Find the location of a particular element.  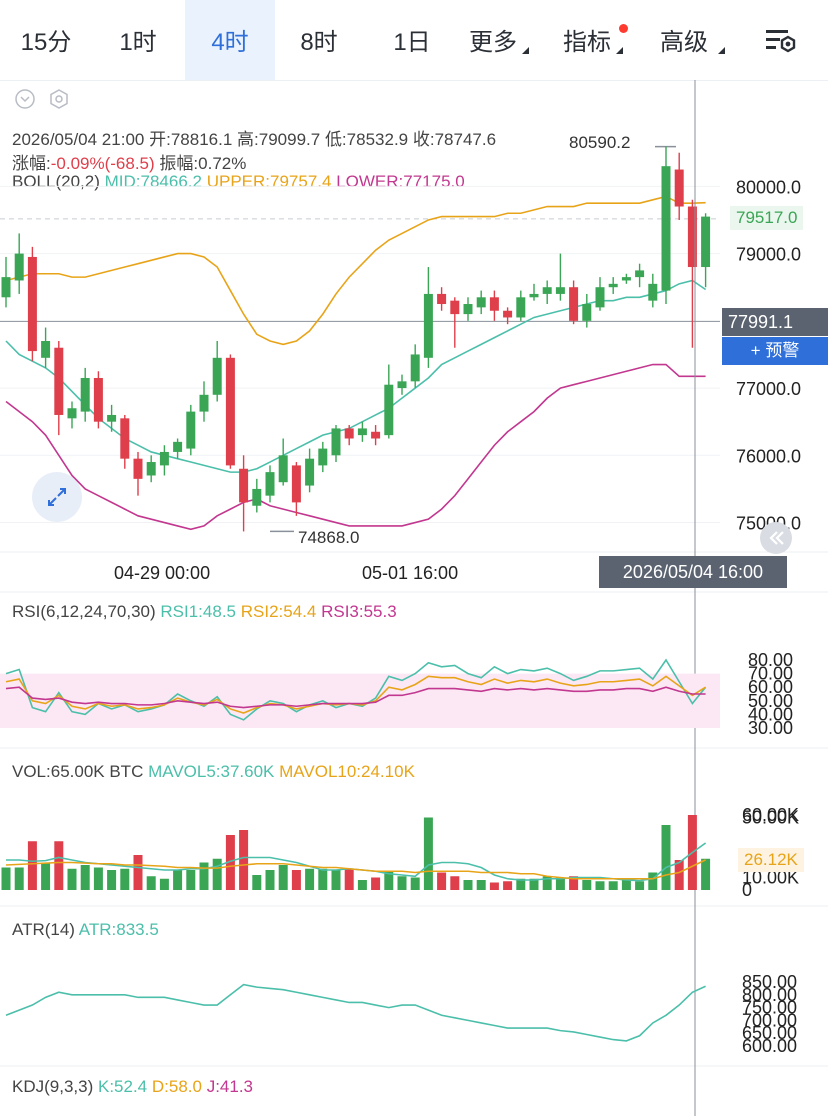

tab-7: 高级 is located at coordinates (684, 42).